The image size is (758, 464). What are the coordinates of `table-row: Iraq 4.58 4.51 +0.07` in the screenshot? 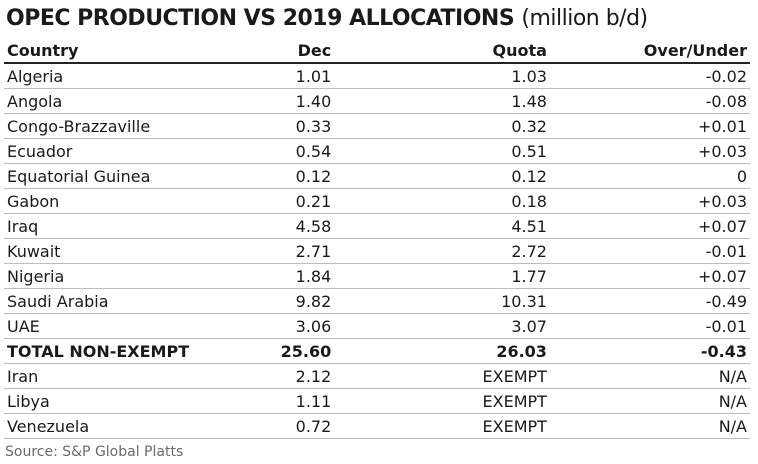 It's located at (377, 226).